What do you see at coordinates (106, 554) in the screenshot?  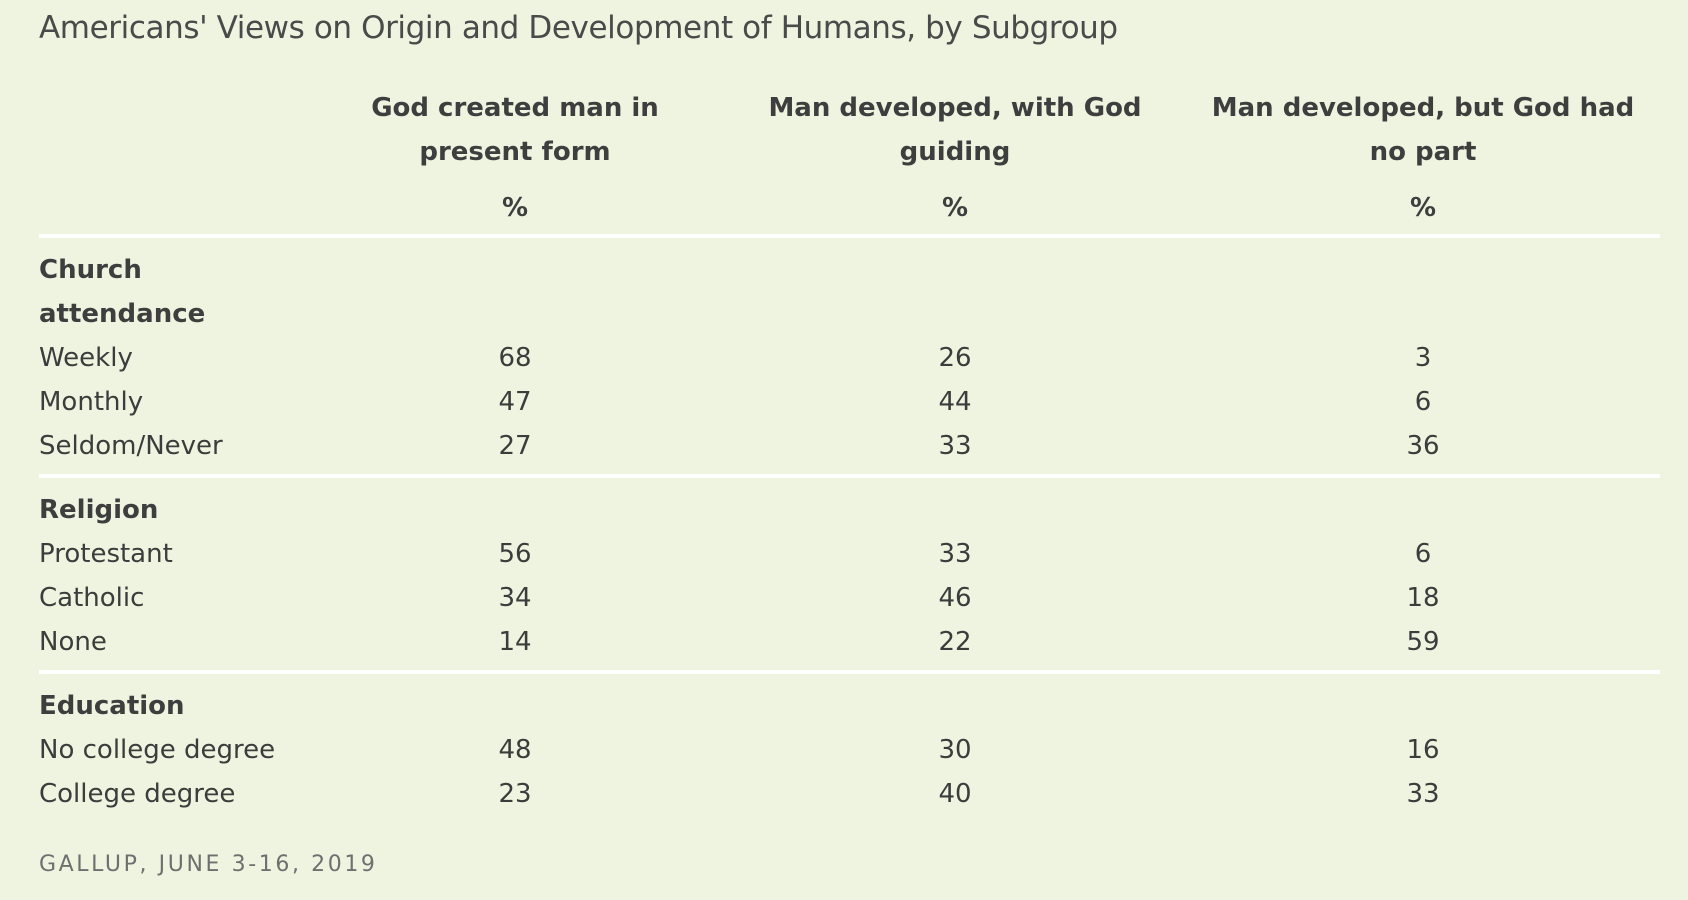 I see `row-label: Protestant` at bounding box center [106, 554].